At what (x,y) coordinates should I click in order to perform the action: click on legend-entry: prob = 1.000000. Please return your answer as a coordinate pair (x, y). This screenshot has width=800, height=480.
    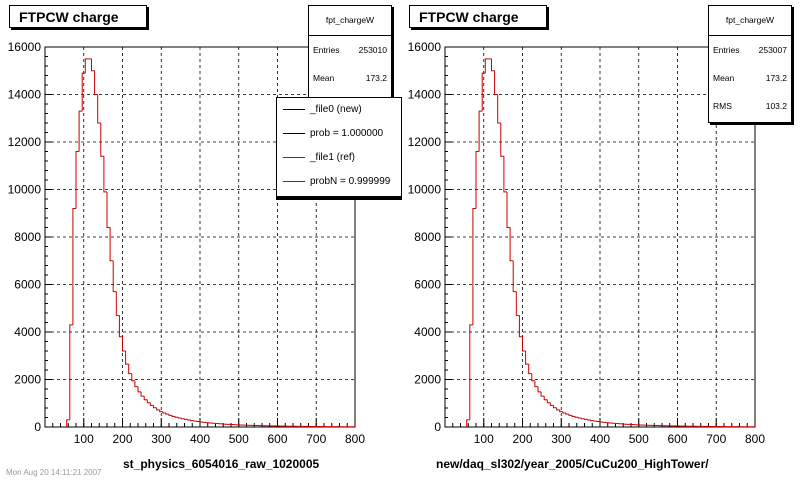
    Looking at the image, I should click on (339, 134).